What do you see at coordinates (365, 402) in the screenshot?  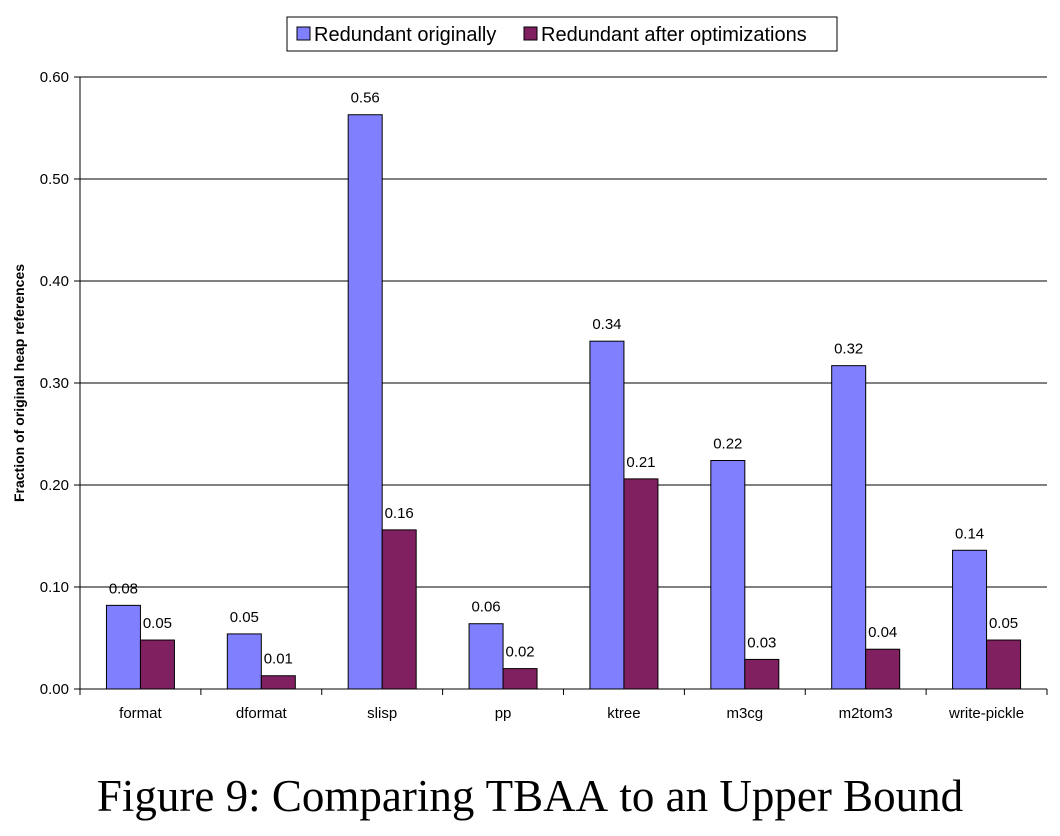 I see `bar-originally-slisp` at bounding box center [365, 402].